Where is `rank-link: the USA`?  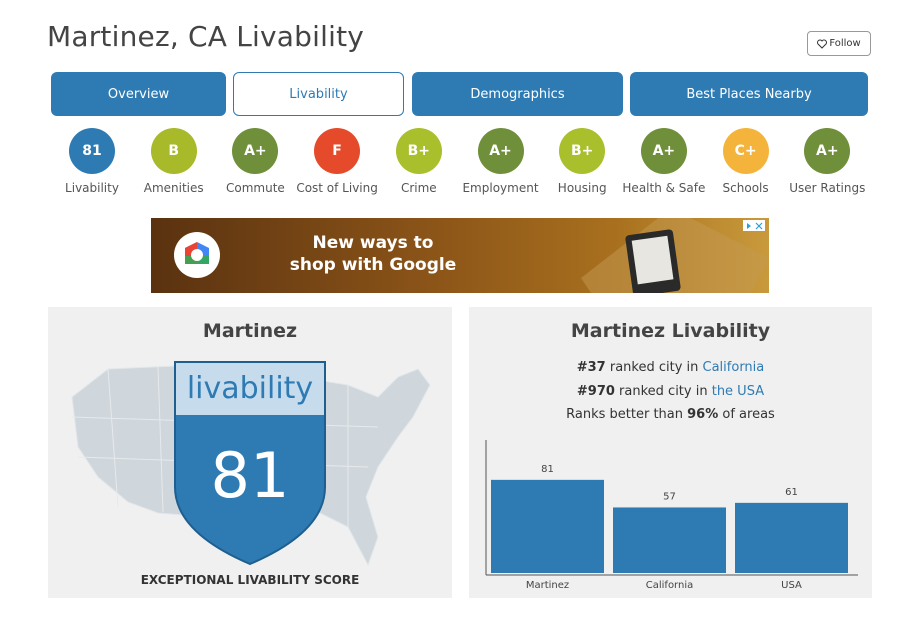
rank-link: the USA is located at coordinates (738, 391).